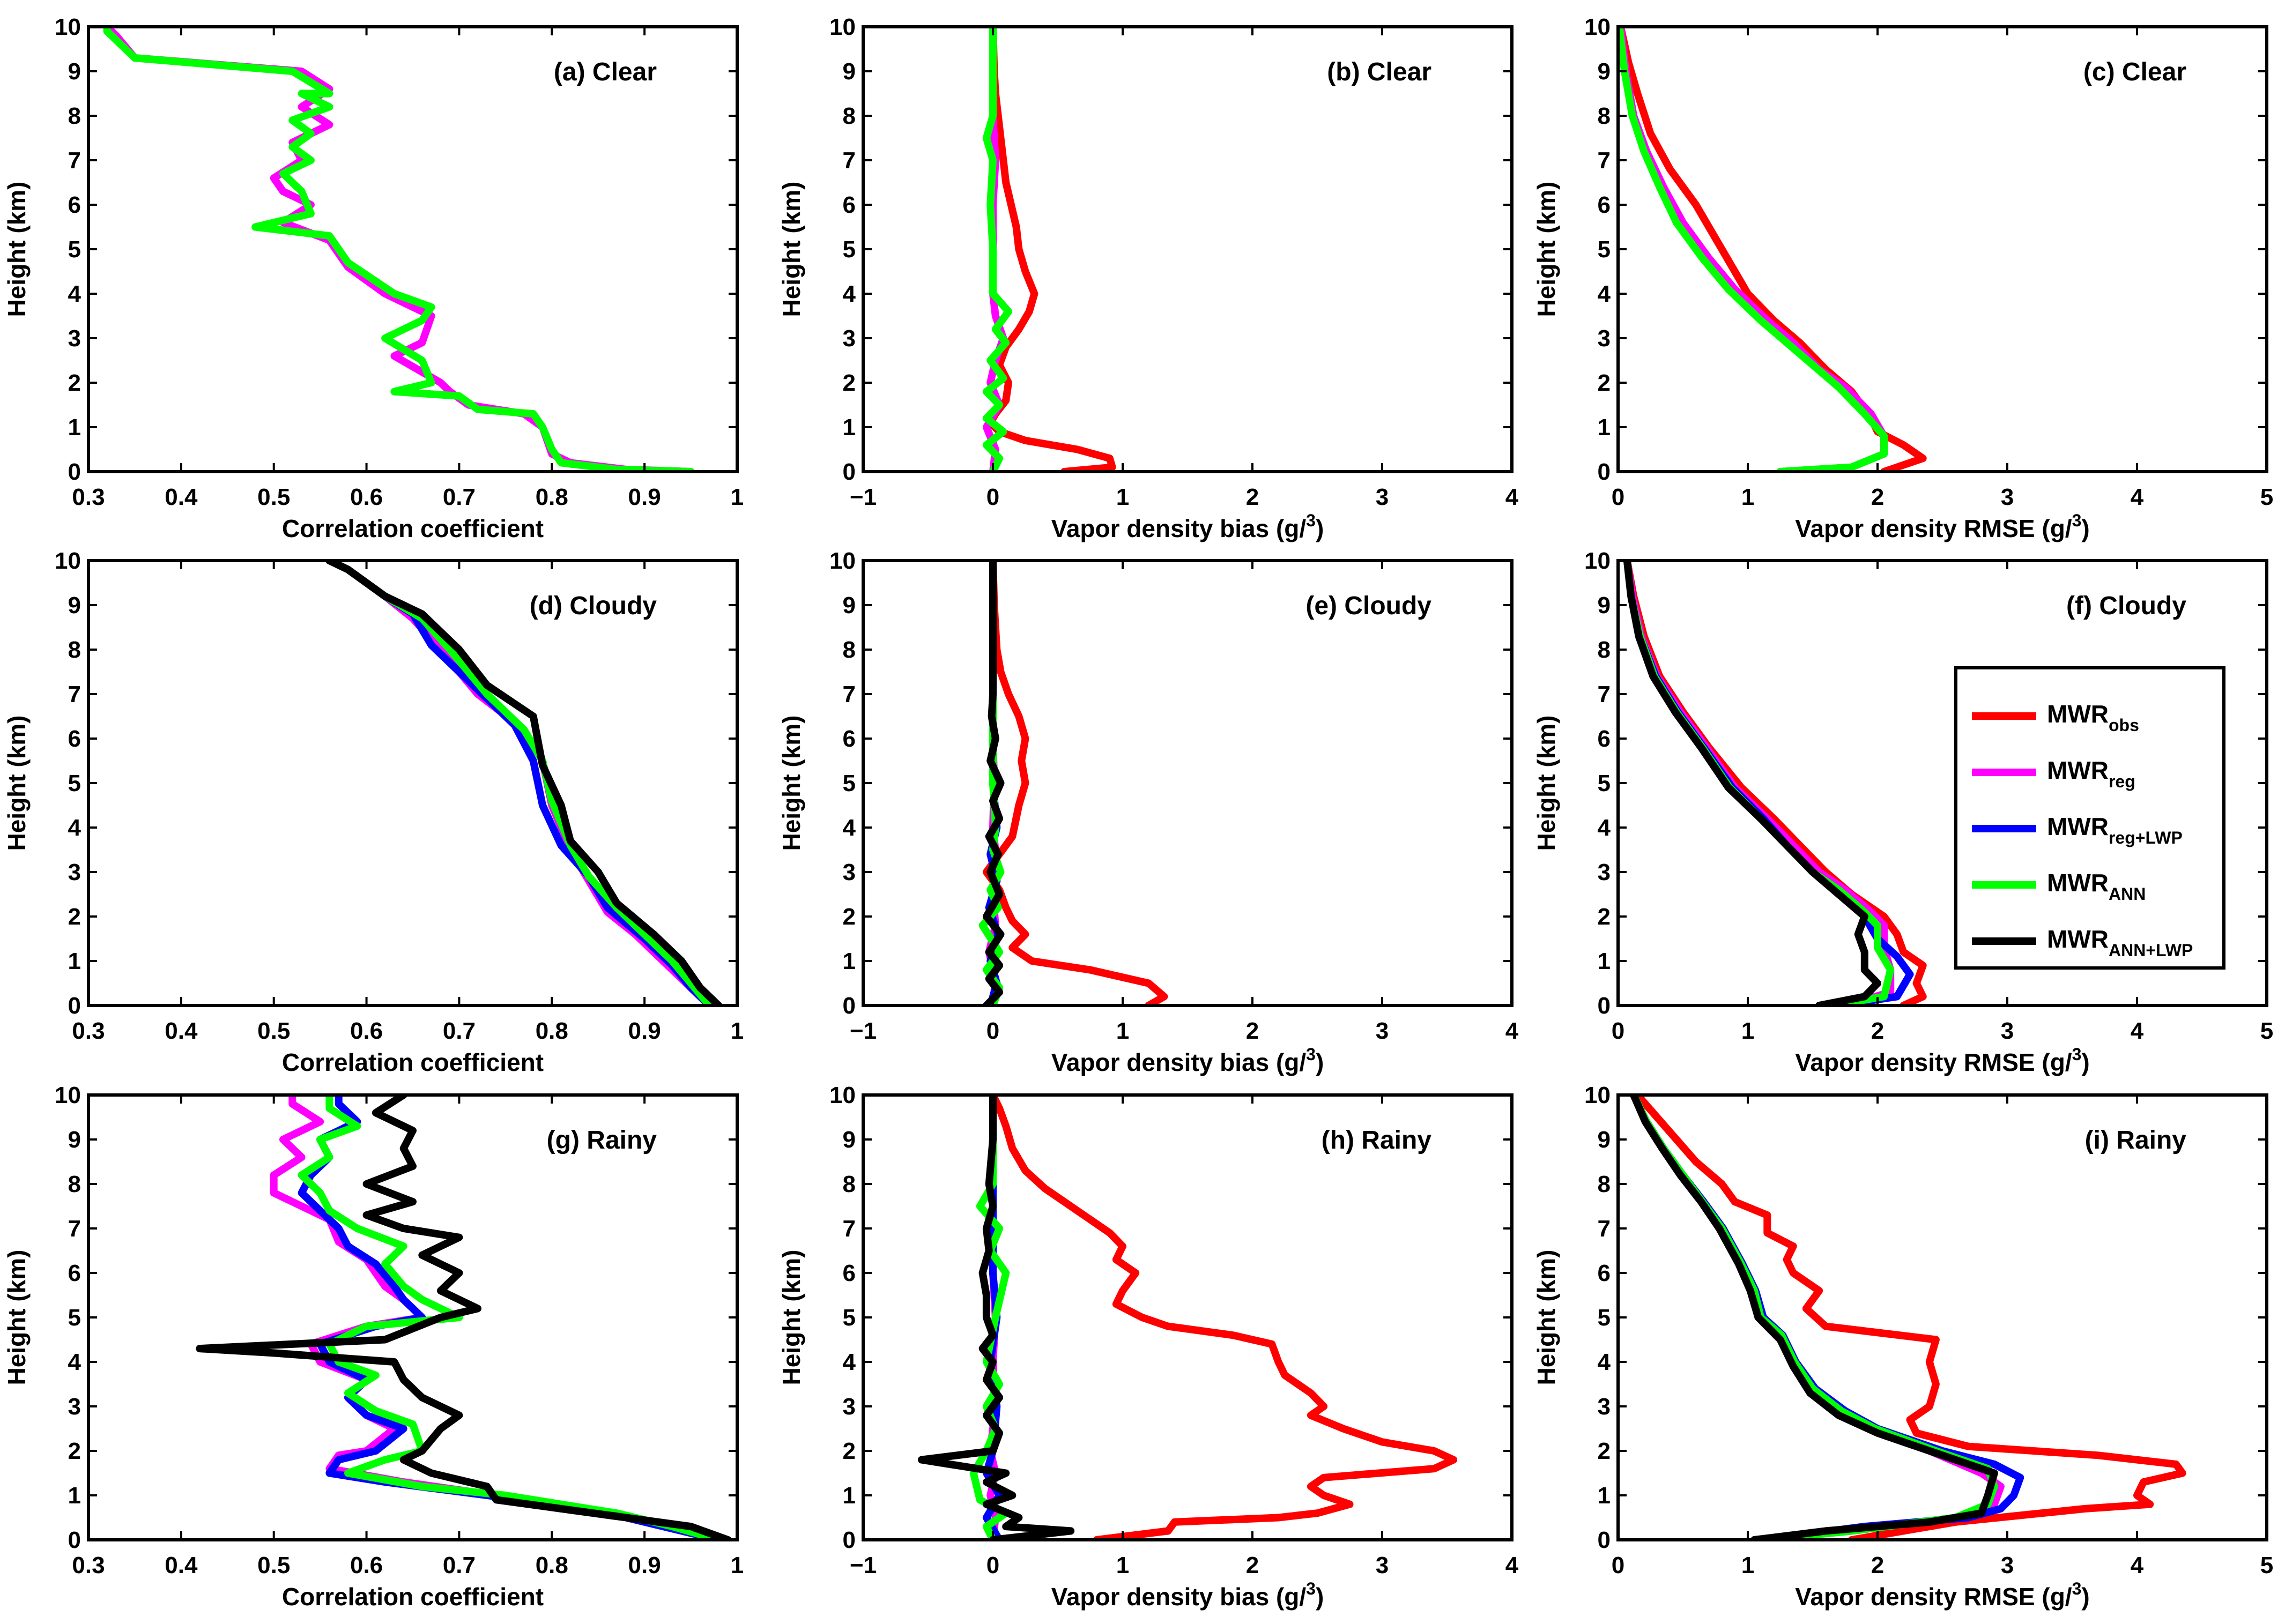 Image resolution: width=2285 pixels, height=1624 pixels. Describe the element at coordinates (602, 1140) in the screenshot. I see `panel-title: (g) Rainy` at that location.